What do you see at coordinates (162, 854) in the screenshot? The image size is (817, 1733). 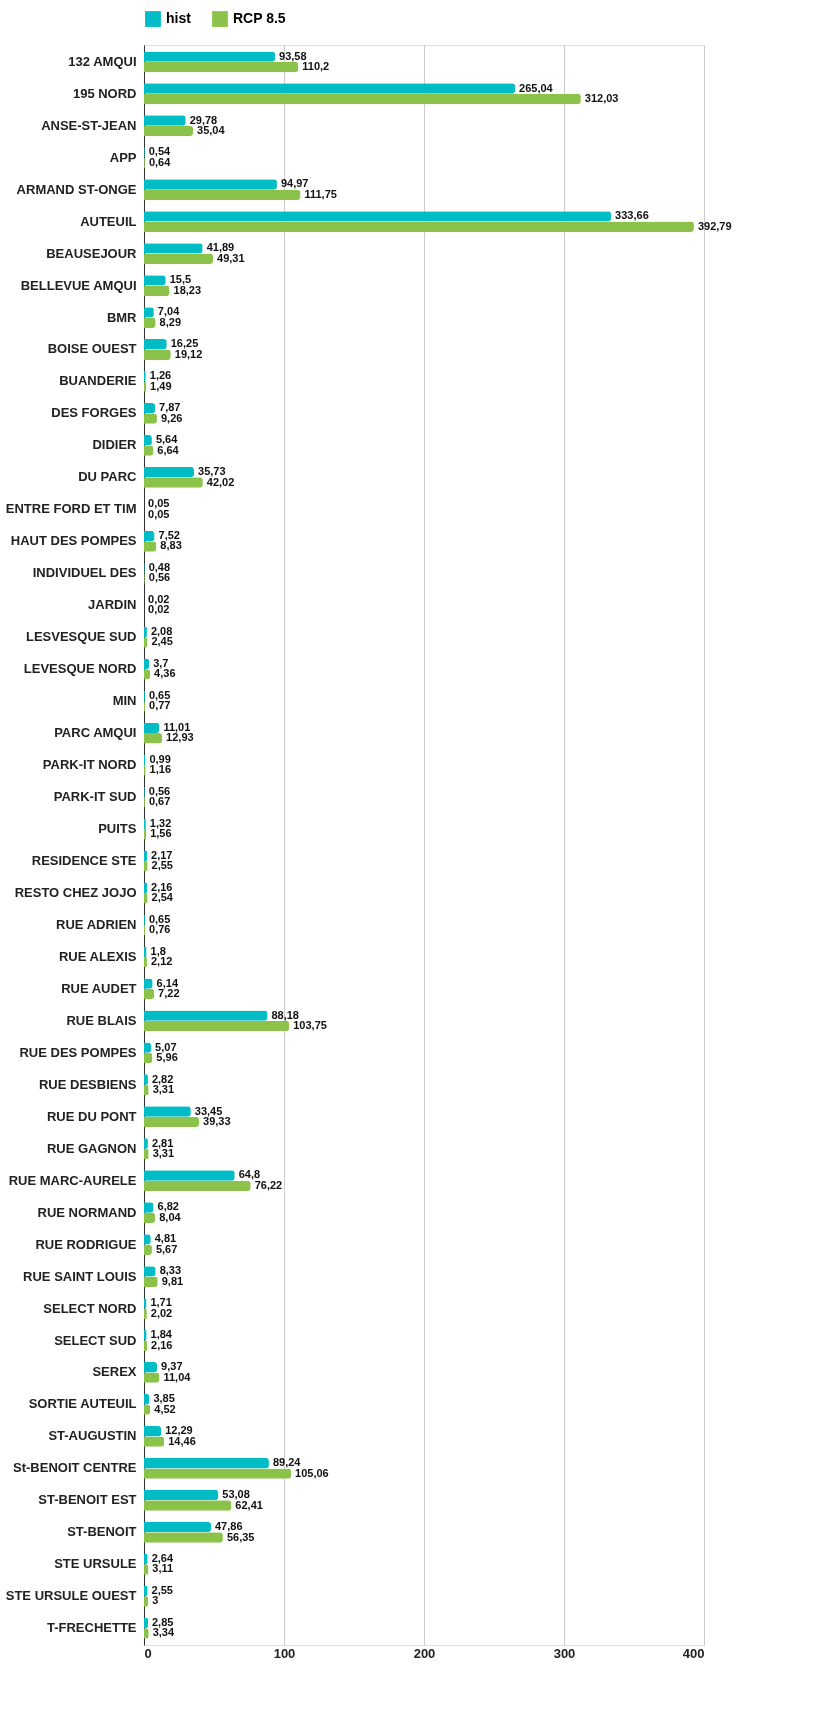 I see `data-label: 2,17` at bounding box center [162, 854].